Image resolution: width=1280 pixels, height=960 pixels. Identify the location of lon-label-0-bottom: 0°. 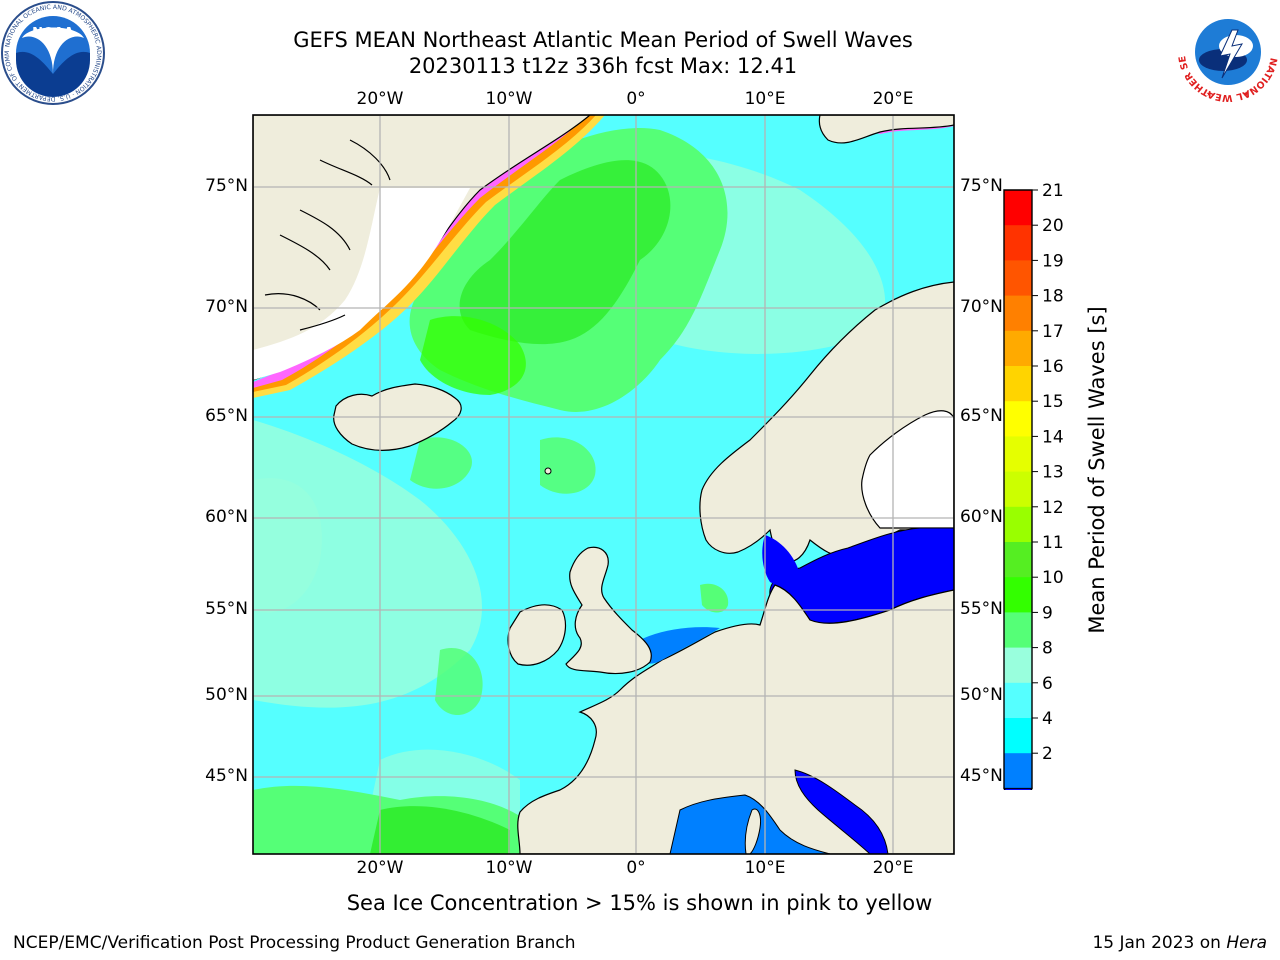
(636, 868).